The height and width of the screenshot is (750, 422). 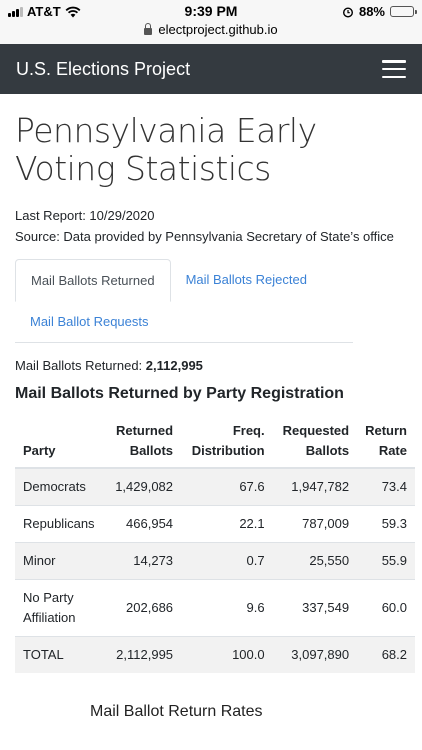 I want to click on alarm-icon, so click(x=347, y=12).